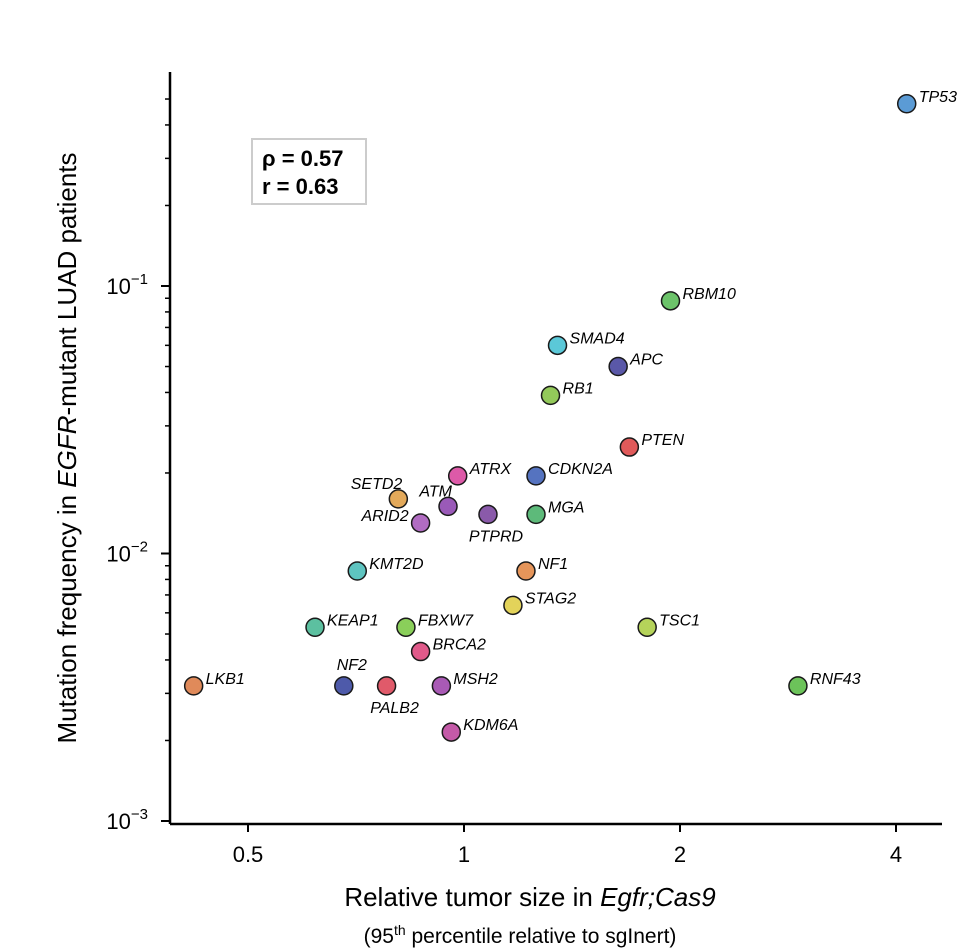  What do you see at coordinates (377, 484) in the screenshot?
I see `point-label-setd2: SETD2` at bounding box center [377, 484].